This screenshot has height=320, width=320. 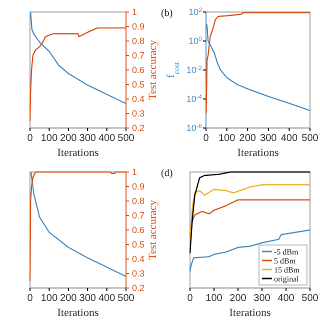 What do you see at coordinates (195, 11) in the screenshot?
I see `y-tick-label: 10$^{2}$` at bounding box center [195, 11].